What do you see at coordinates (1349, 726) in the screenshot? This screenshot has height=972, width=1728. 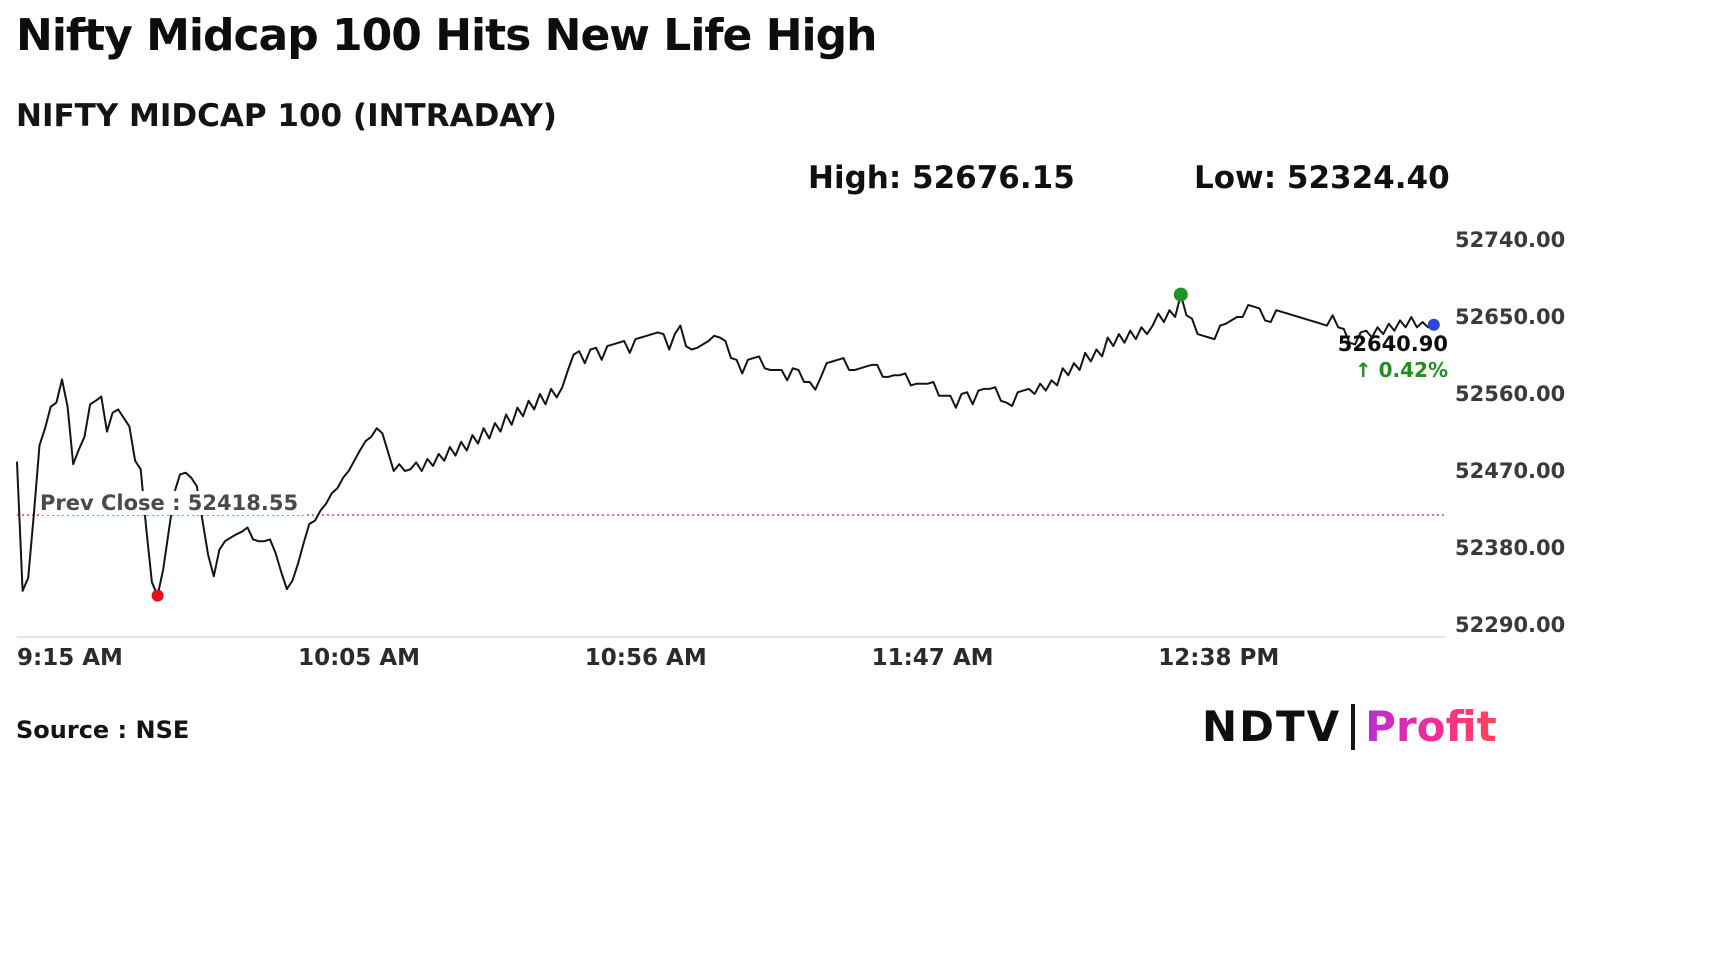 I see `ndtv-profit-logo: NDTV Profit` at bounding box center [1349, 726].